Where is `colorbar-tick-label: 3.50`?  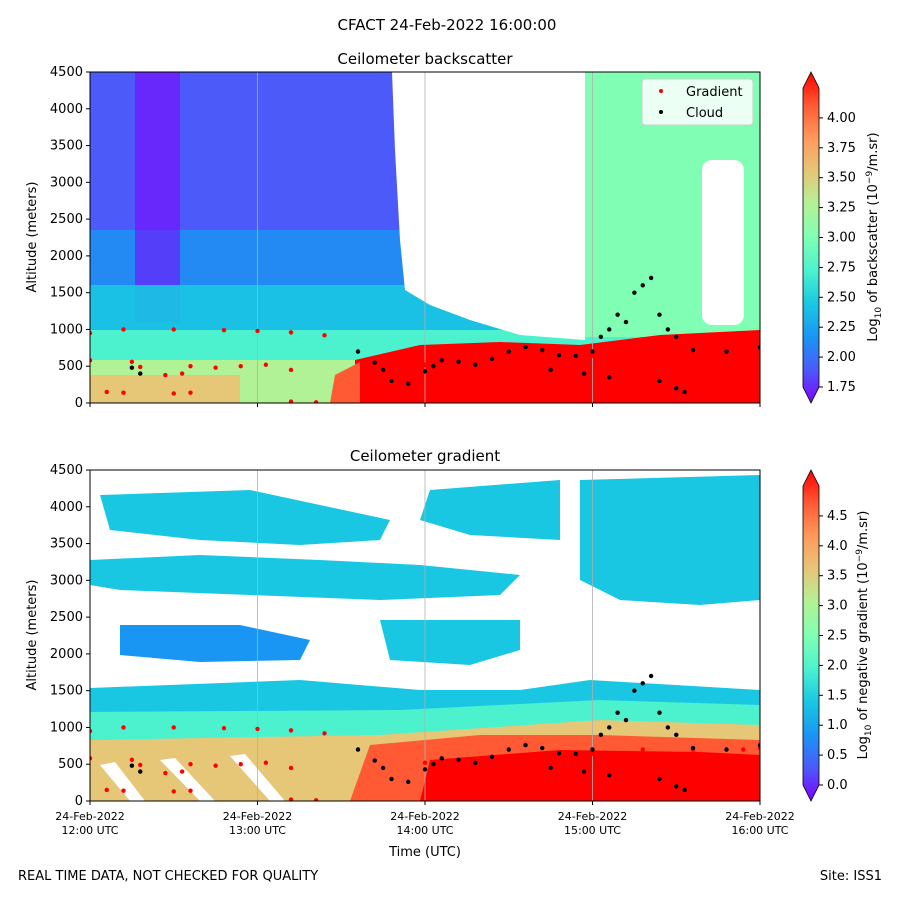
colorbar-tick-label: 3.50 is located at coordinates (841, 178).